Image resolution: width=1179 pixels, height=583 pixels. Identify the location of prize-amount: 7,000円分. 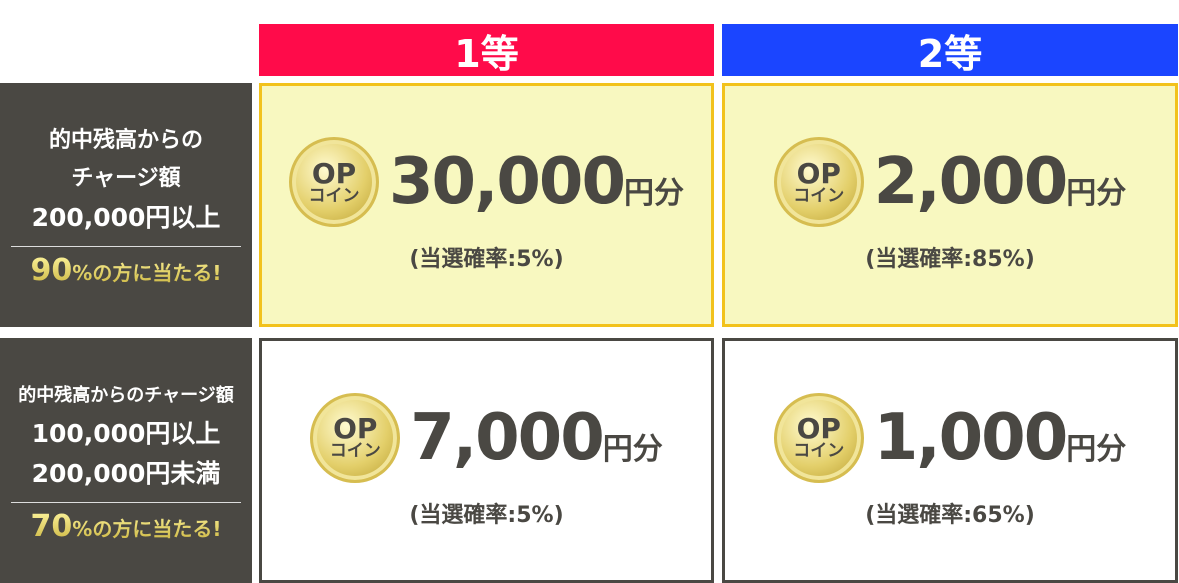
(536, 437).